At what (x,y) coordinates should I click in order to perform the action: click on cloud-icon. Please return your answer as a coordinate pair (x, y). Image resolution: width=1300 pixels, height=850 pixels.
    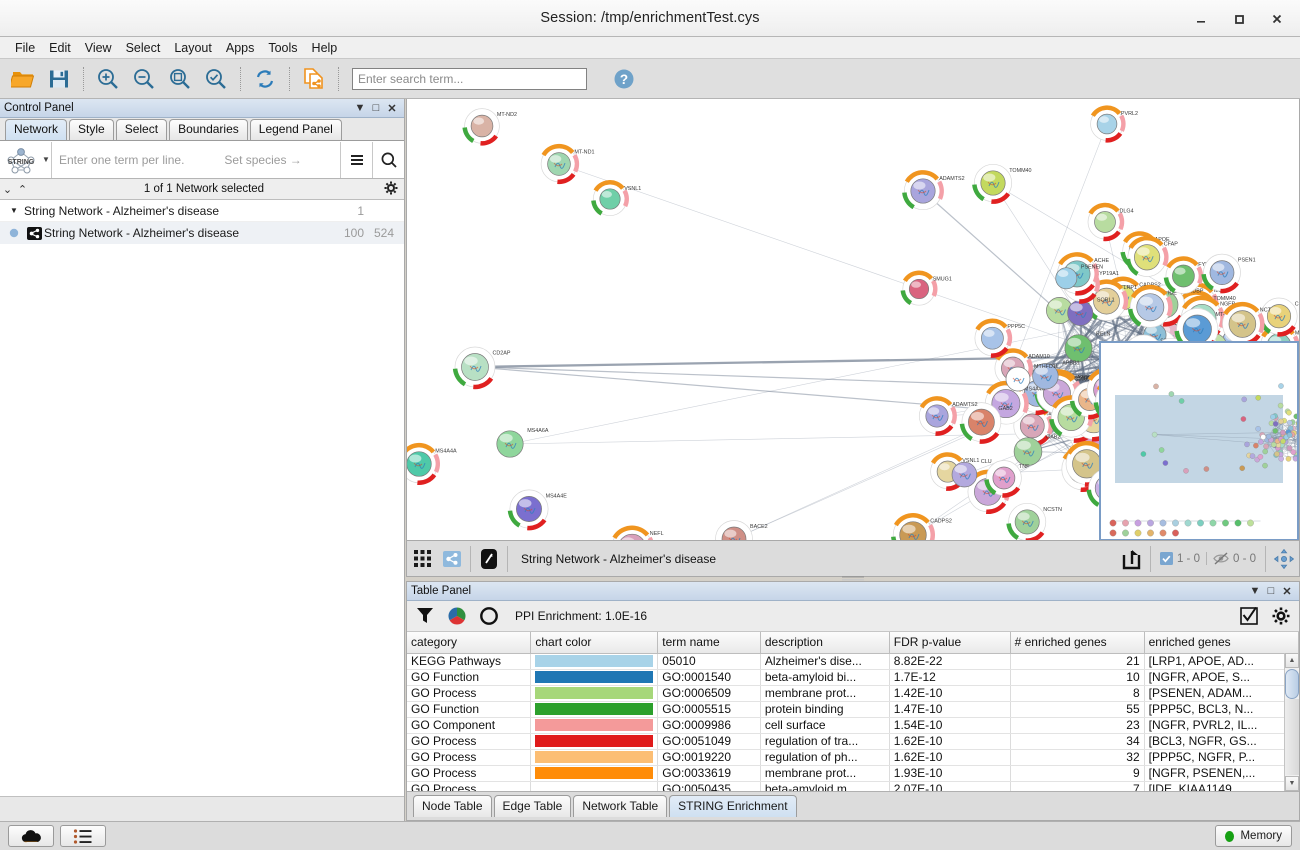
    Looking at the image, I should click on (31, 836).